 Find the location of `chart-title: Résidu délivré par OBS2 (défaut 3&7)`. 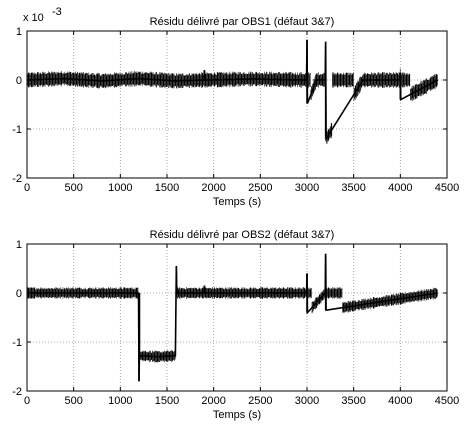

chart-title: Résidu délivré par OBS2 (défaut 3&7) is located at coordinates (242, 235).